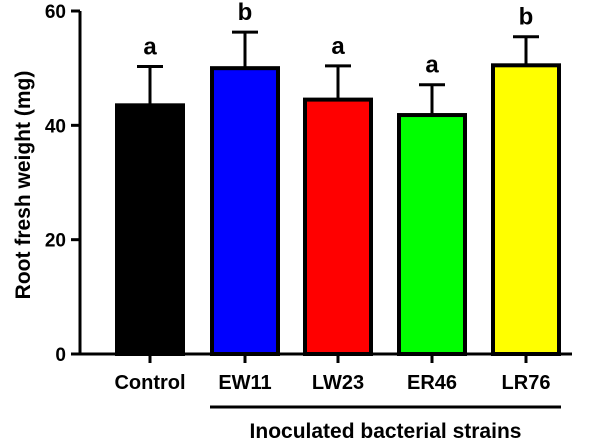 Image resolution: width=598 pixels, height=445 pixels. Describe the element at coordinates (245, 211) in the screenshot. I see `bar-ew11` at that location.